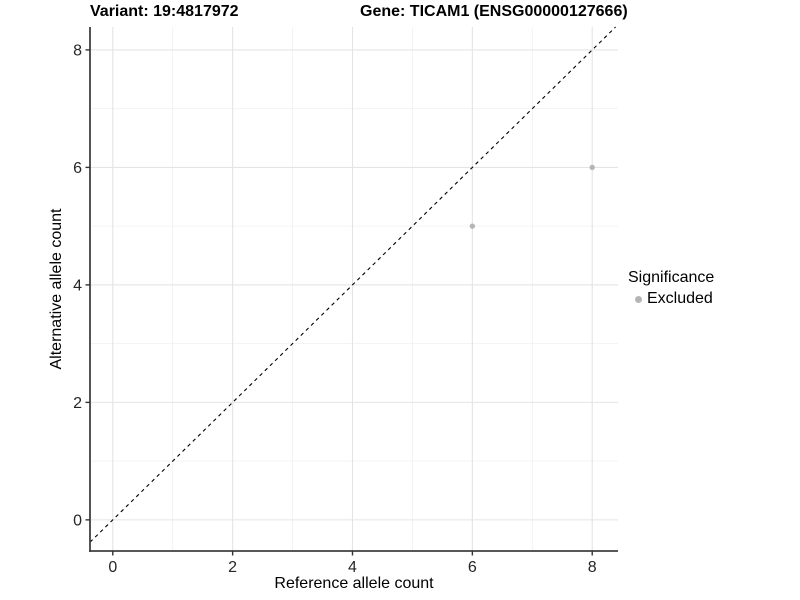  I want to click on y-axis-title: Alternative allele count, so click(56, 289).